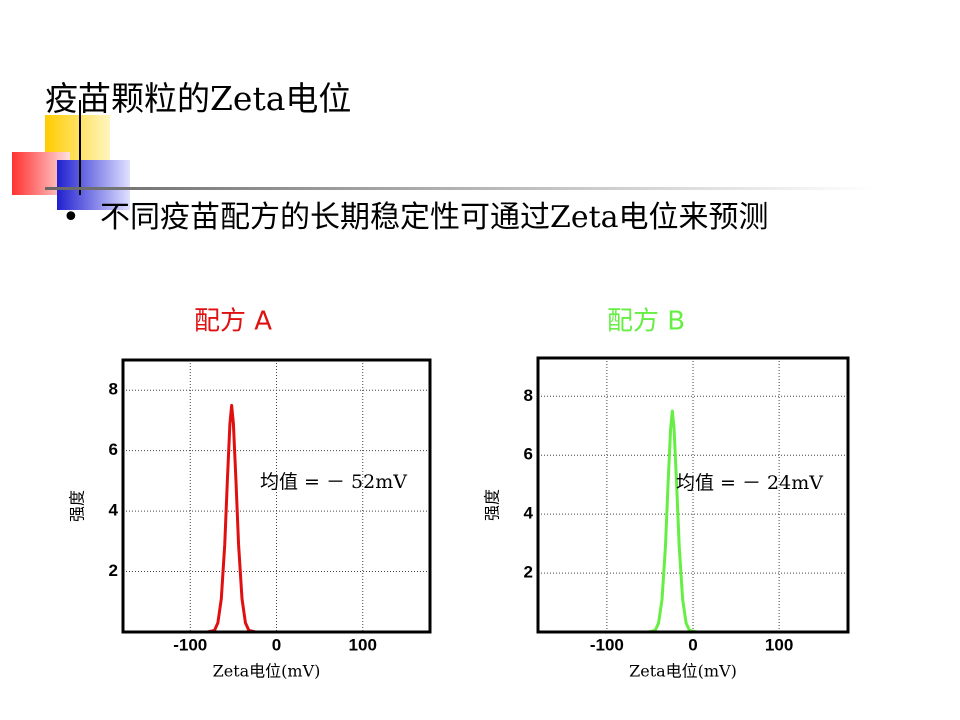  What do you see at coordinates (198, 98) in the screenshot?
I see `slide-title: 疫苗颗粒的Zeta电位` at bounding box center [198, 98].